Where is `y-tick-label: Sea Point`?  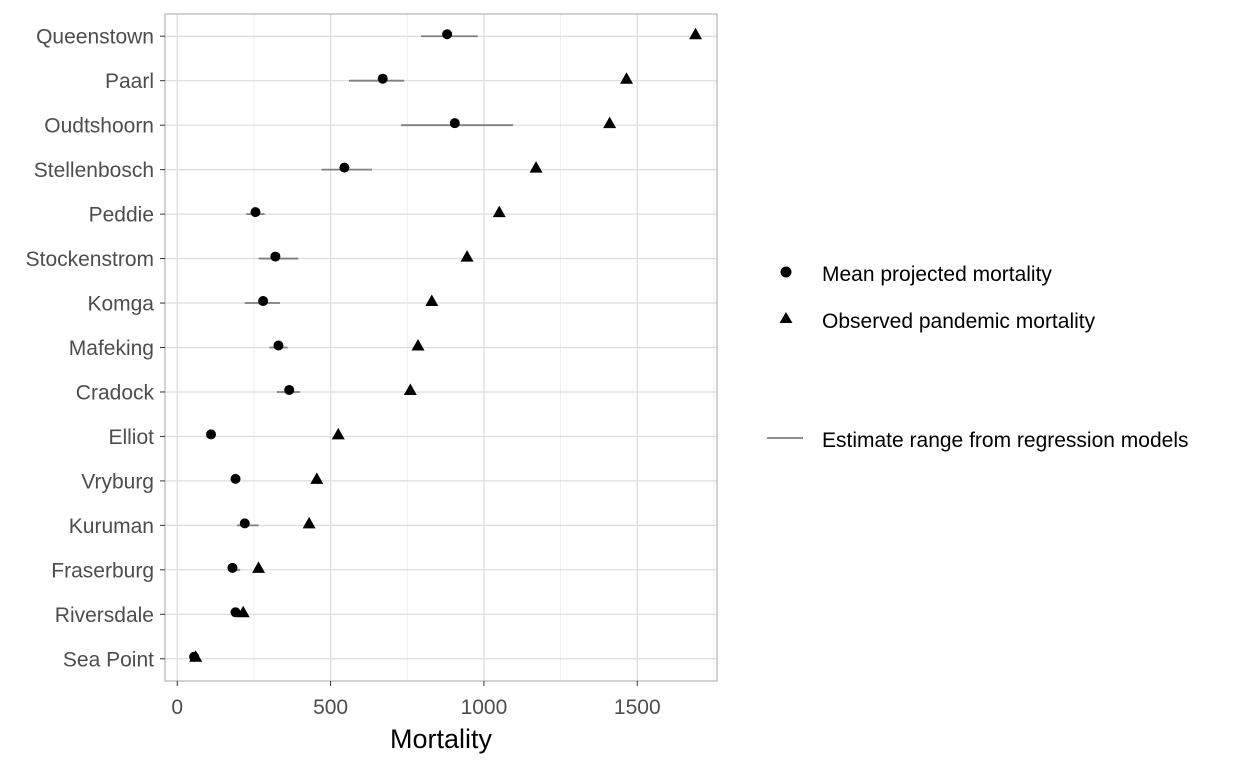
y-tick-label: Sea Point is located at coordinates (108, 659).